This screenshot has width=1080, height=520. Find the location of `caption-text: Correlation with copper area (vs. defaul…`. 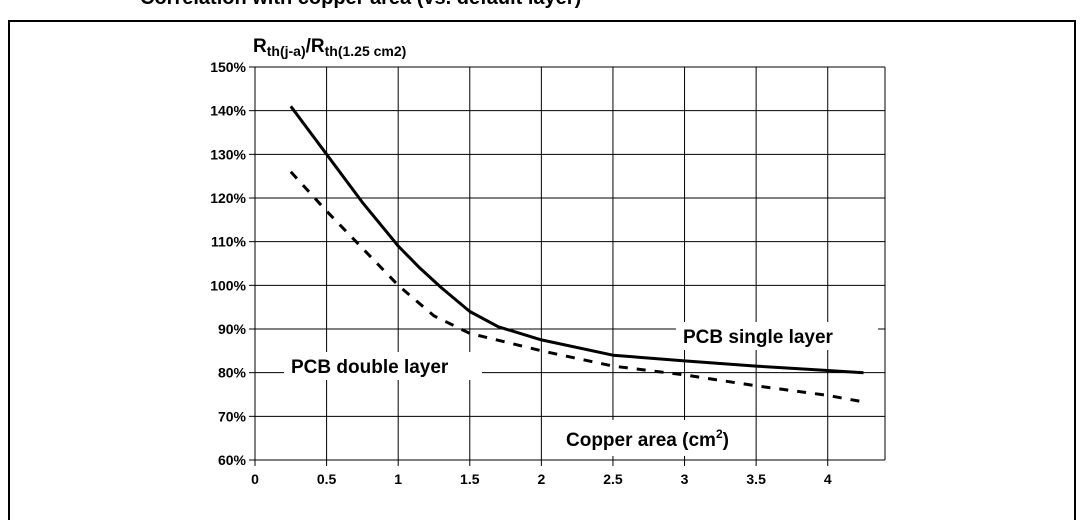

caption-text: Correlation with copper area (vs. defaul… is located at coordinates (360, 4).